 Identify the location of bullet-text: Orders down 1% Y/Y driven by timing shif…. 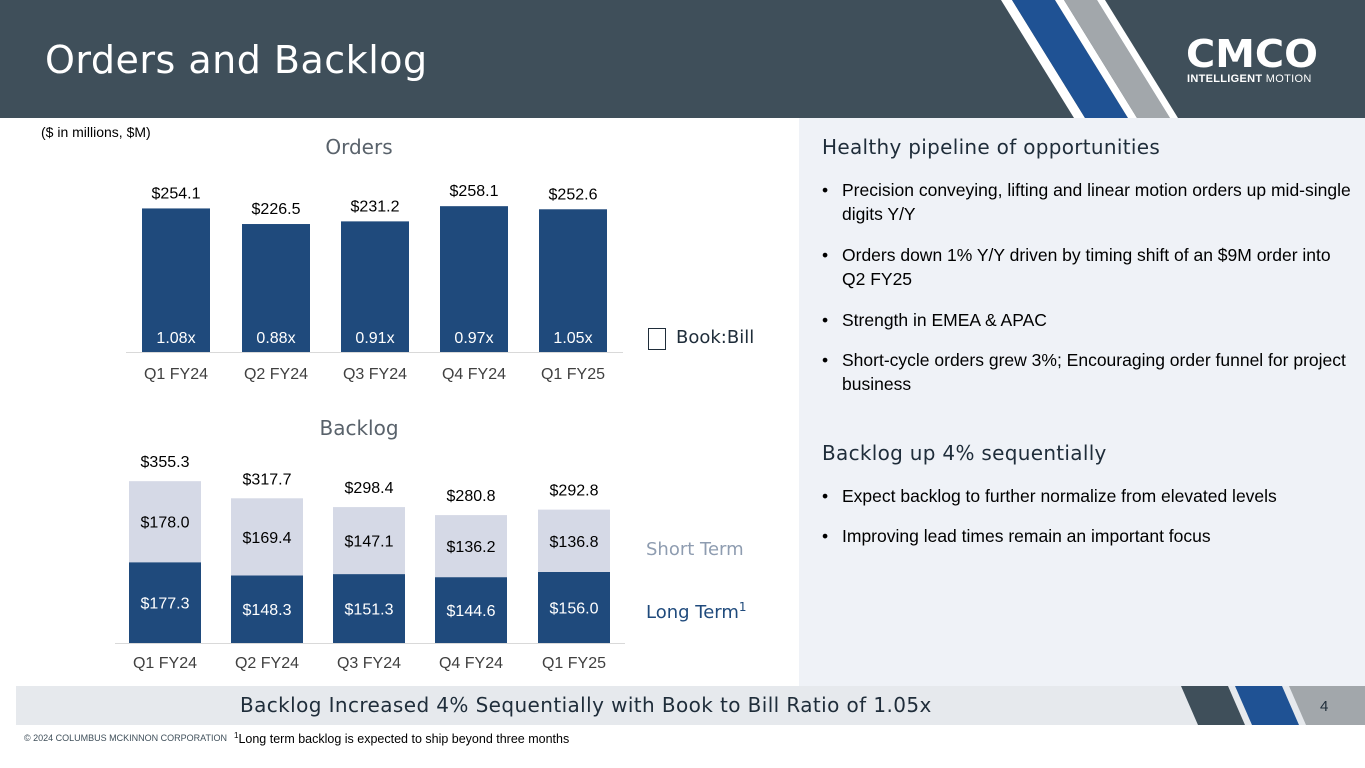
(1086, 267).